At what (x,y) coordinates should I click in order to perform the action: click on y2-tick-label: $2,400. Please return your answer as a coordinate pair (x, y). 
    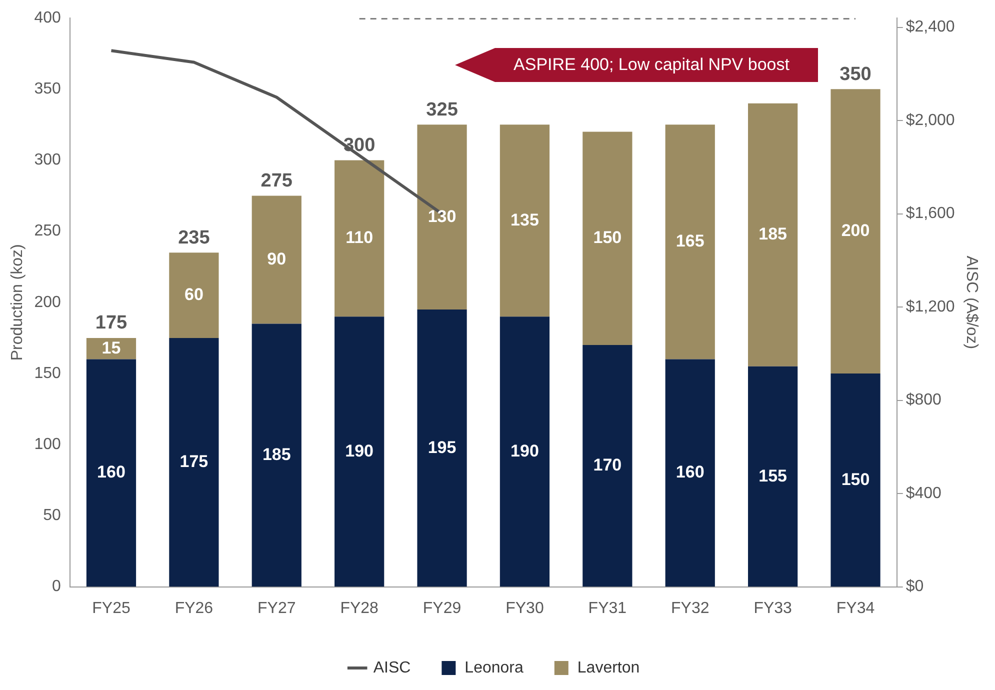
    Looking at the image, I should click on (930, 27).